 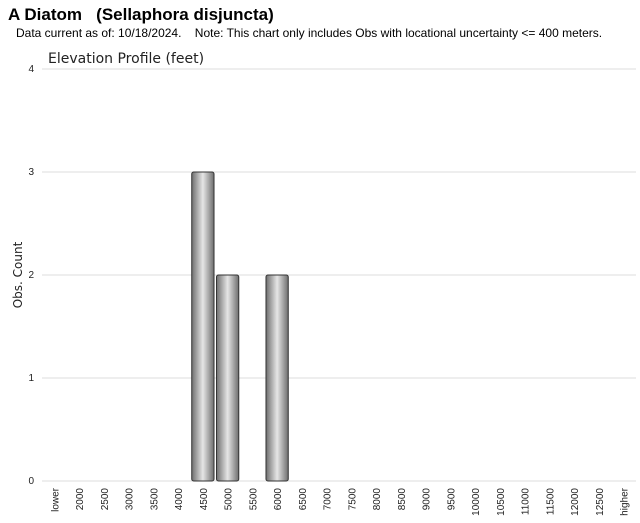 What do you see at coordinates (141, 14) in the screenshot?
I see `page-title: A Diatom (Sellaphora disjuncta)` at bounding box center [141, 14].